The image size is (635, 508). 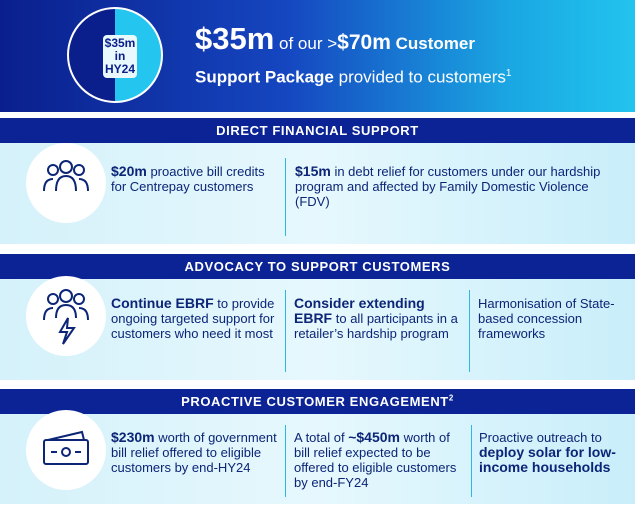 I want to click on footnote-ref: 2, so click(x=451, y=398).